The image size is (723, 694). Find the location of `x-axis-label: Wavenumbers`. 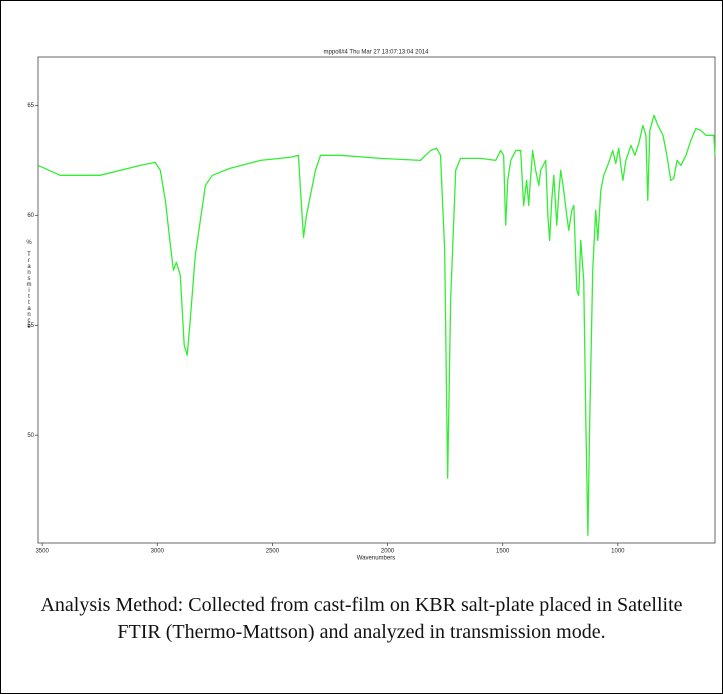

x-axis-label: Wavenumbers is located at coordinates (376, 559).